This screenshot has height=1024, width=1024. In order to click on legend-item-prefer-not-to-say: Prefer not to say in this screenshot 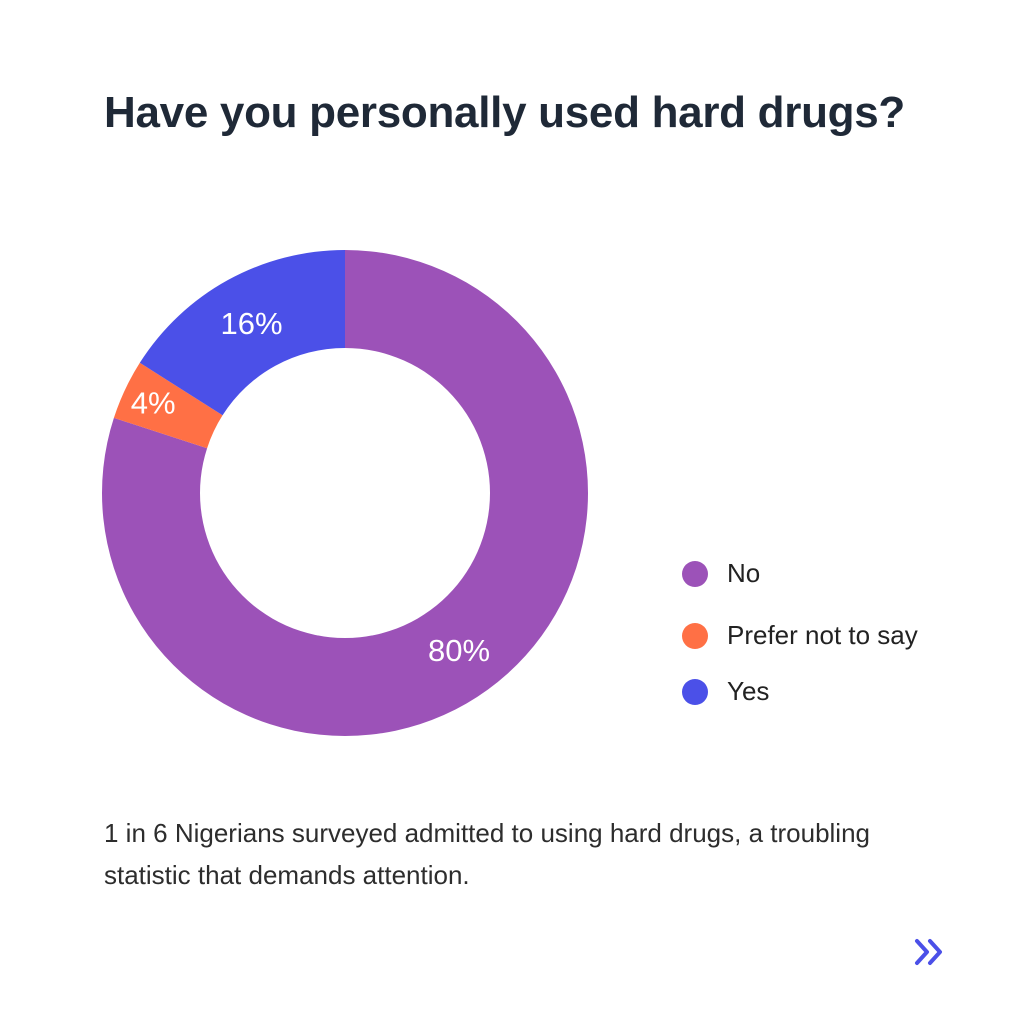, I will do `click(800, 635)`.